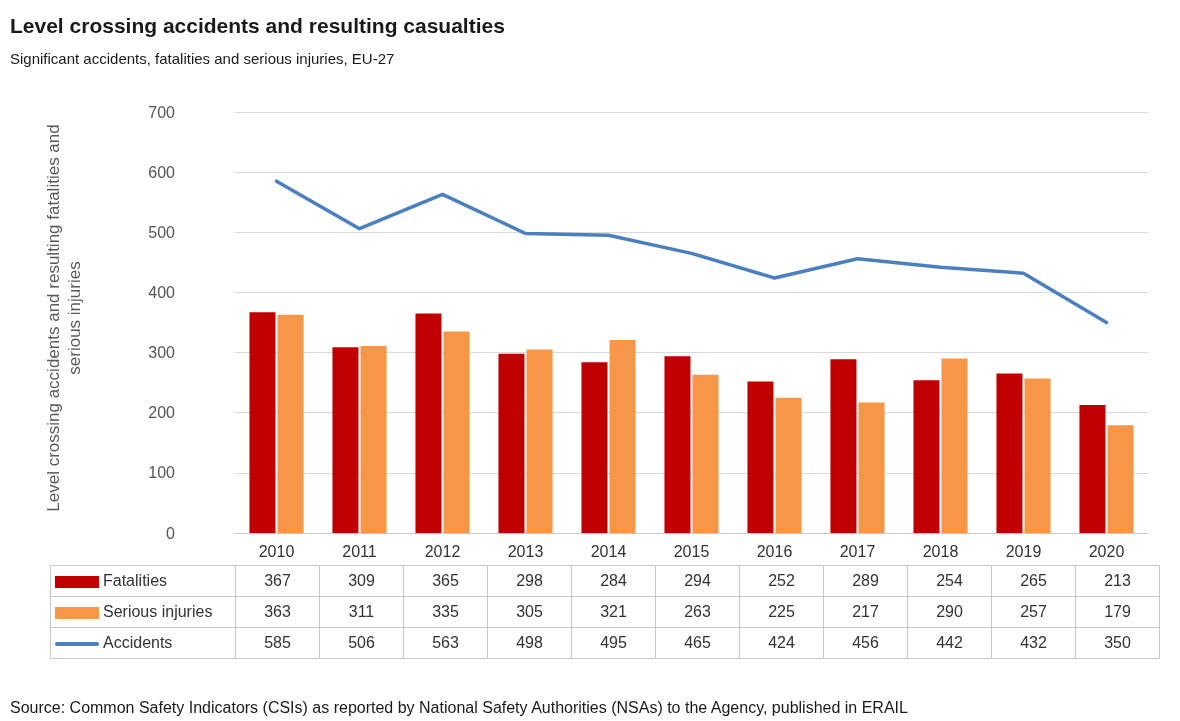 The height and width of the screenshot is (721, 1180). I want to click on data-label: 321, so click(613, 612).